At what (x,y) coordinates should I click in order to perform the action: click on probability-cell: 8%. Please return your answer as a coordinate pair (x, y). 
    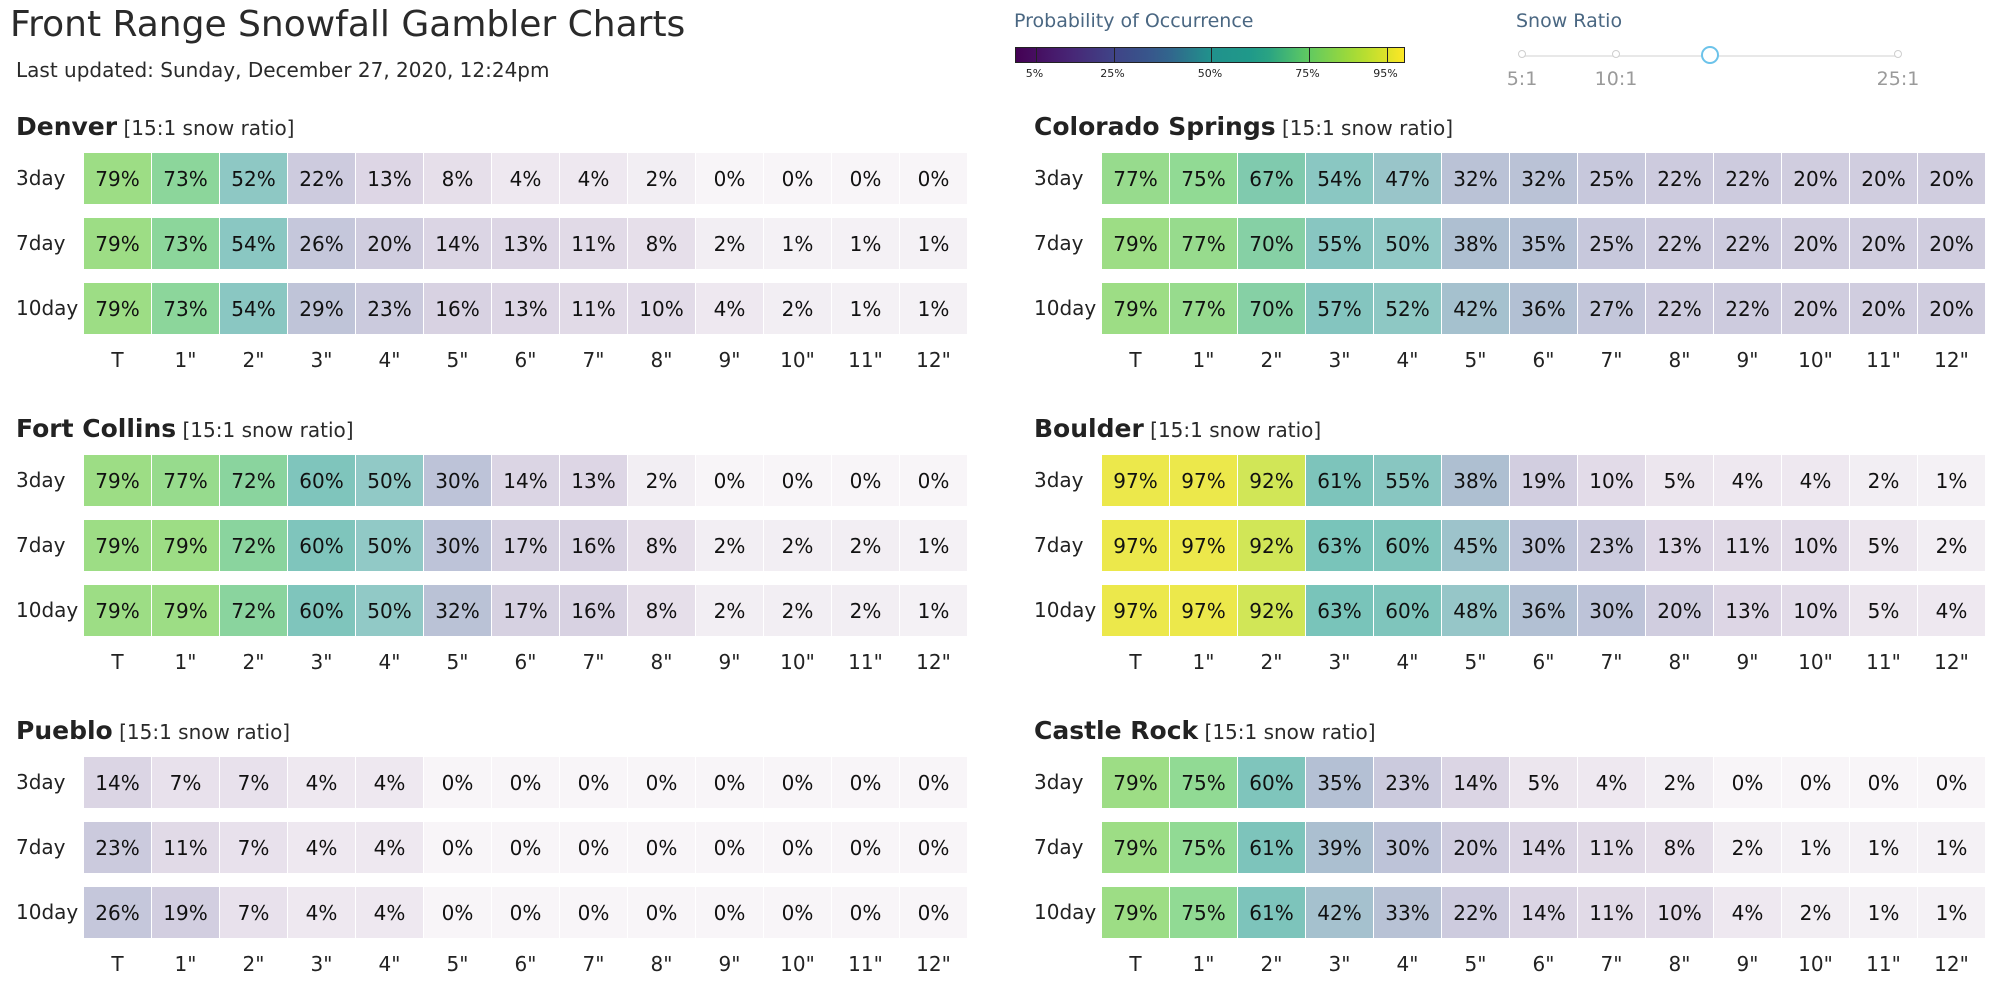
    Looking at the image, I should click on (661, 610).